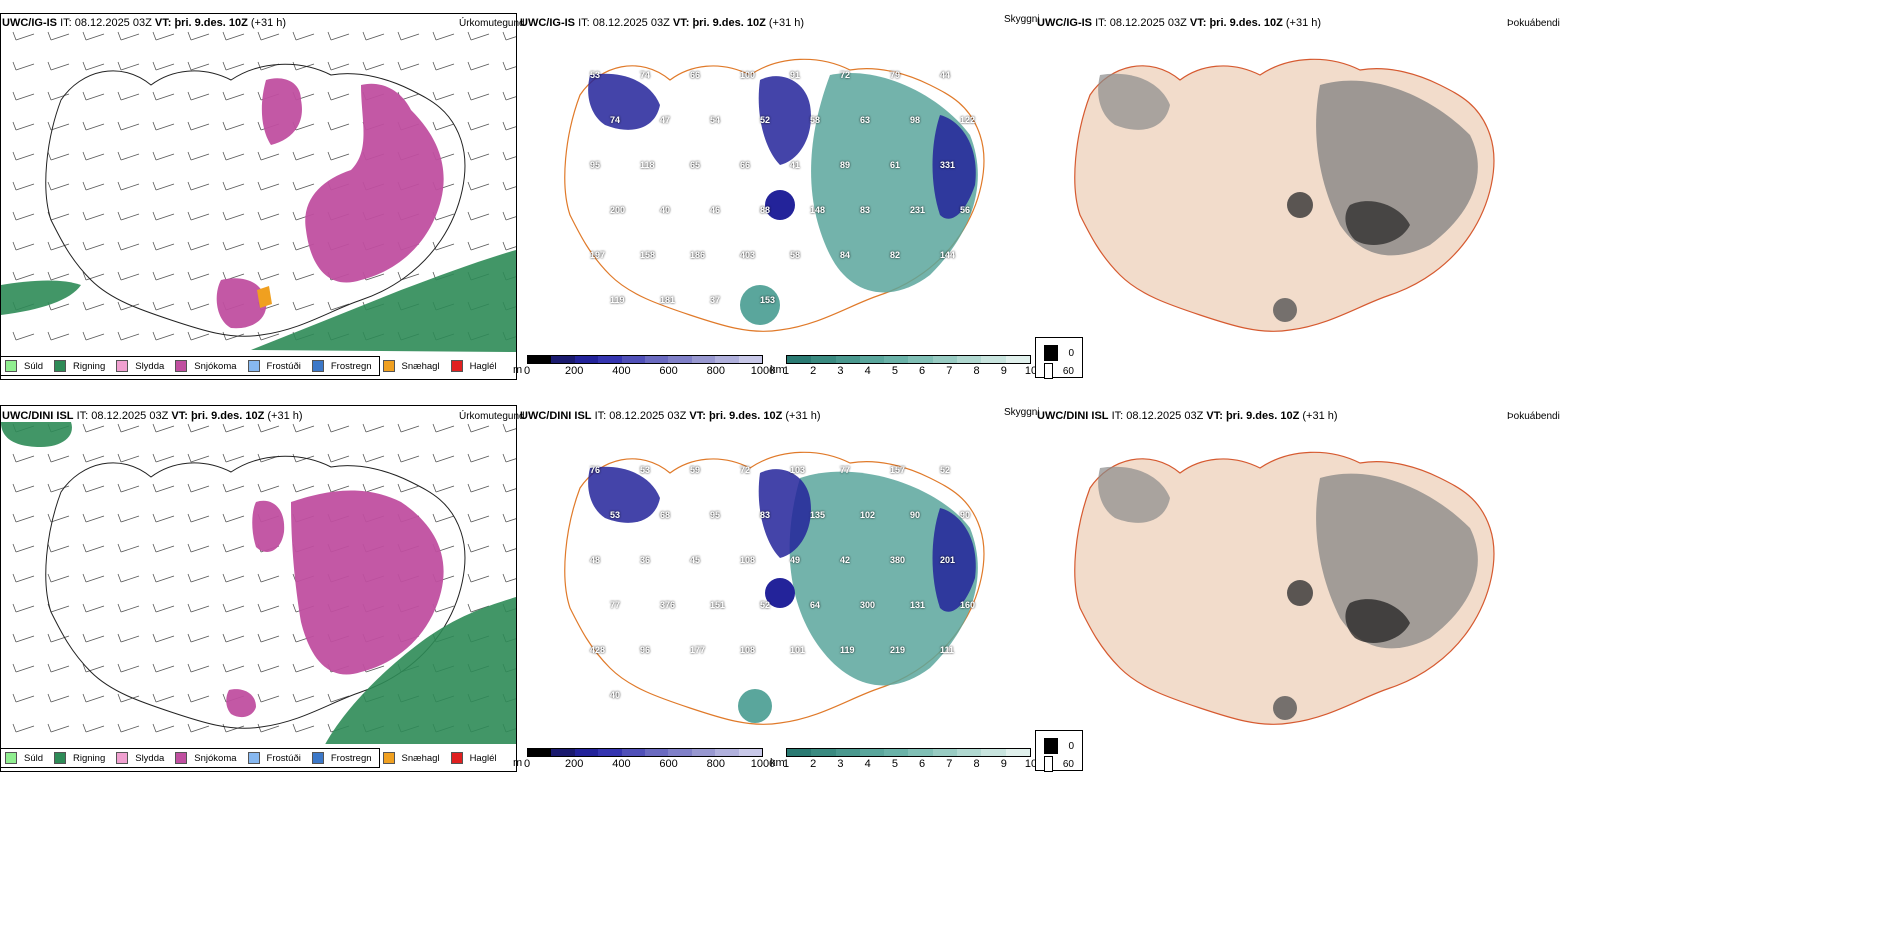 This screenshot has height=950, width=1900. I want to click on scale-tick-label: 1000, so click(763, 371).